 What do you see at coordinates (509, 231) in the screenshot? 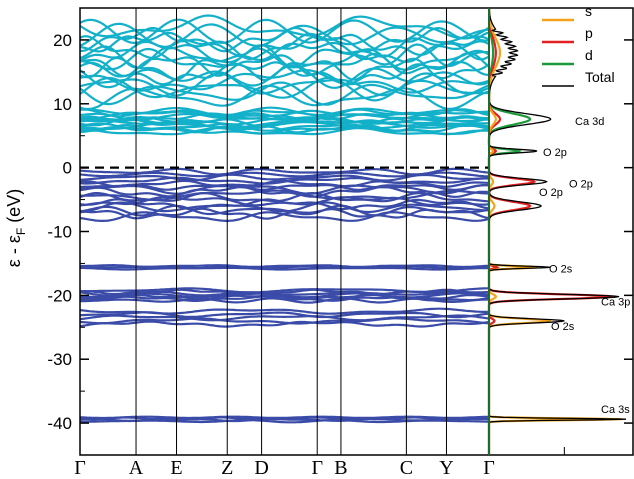
I see `dos-d-curve` at bounding box center [509, 231].